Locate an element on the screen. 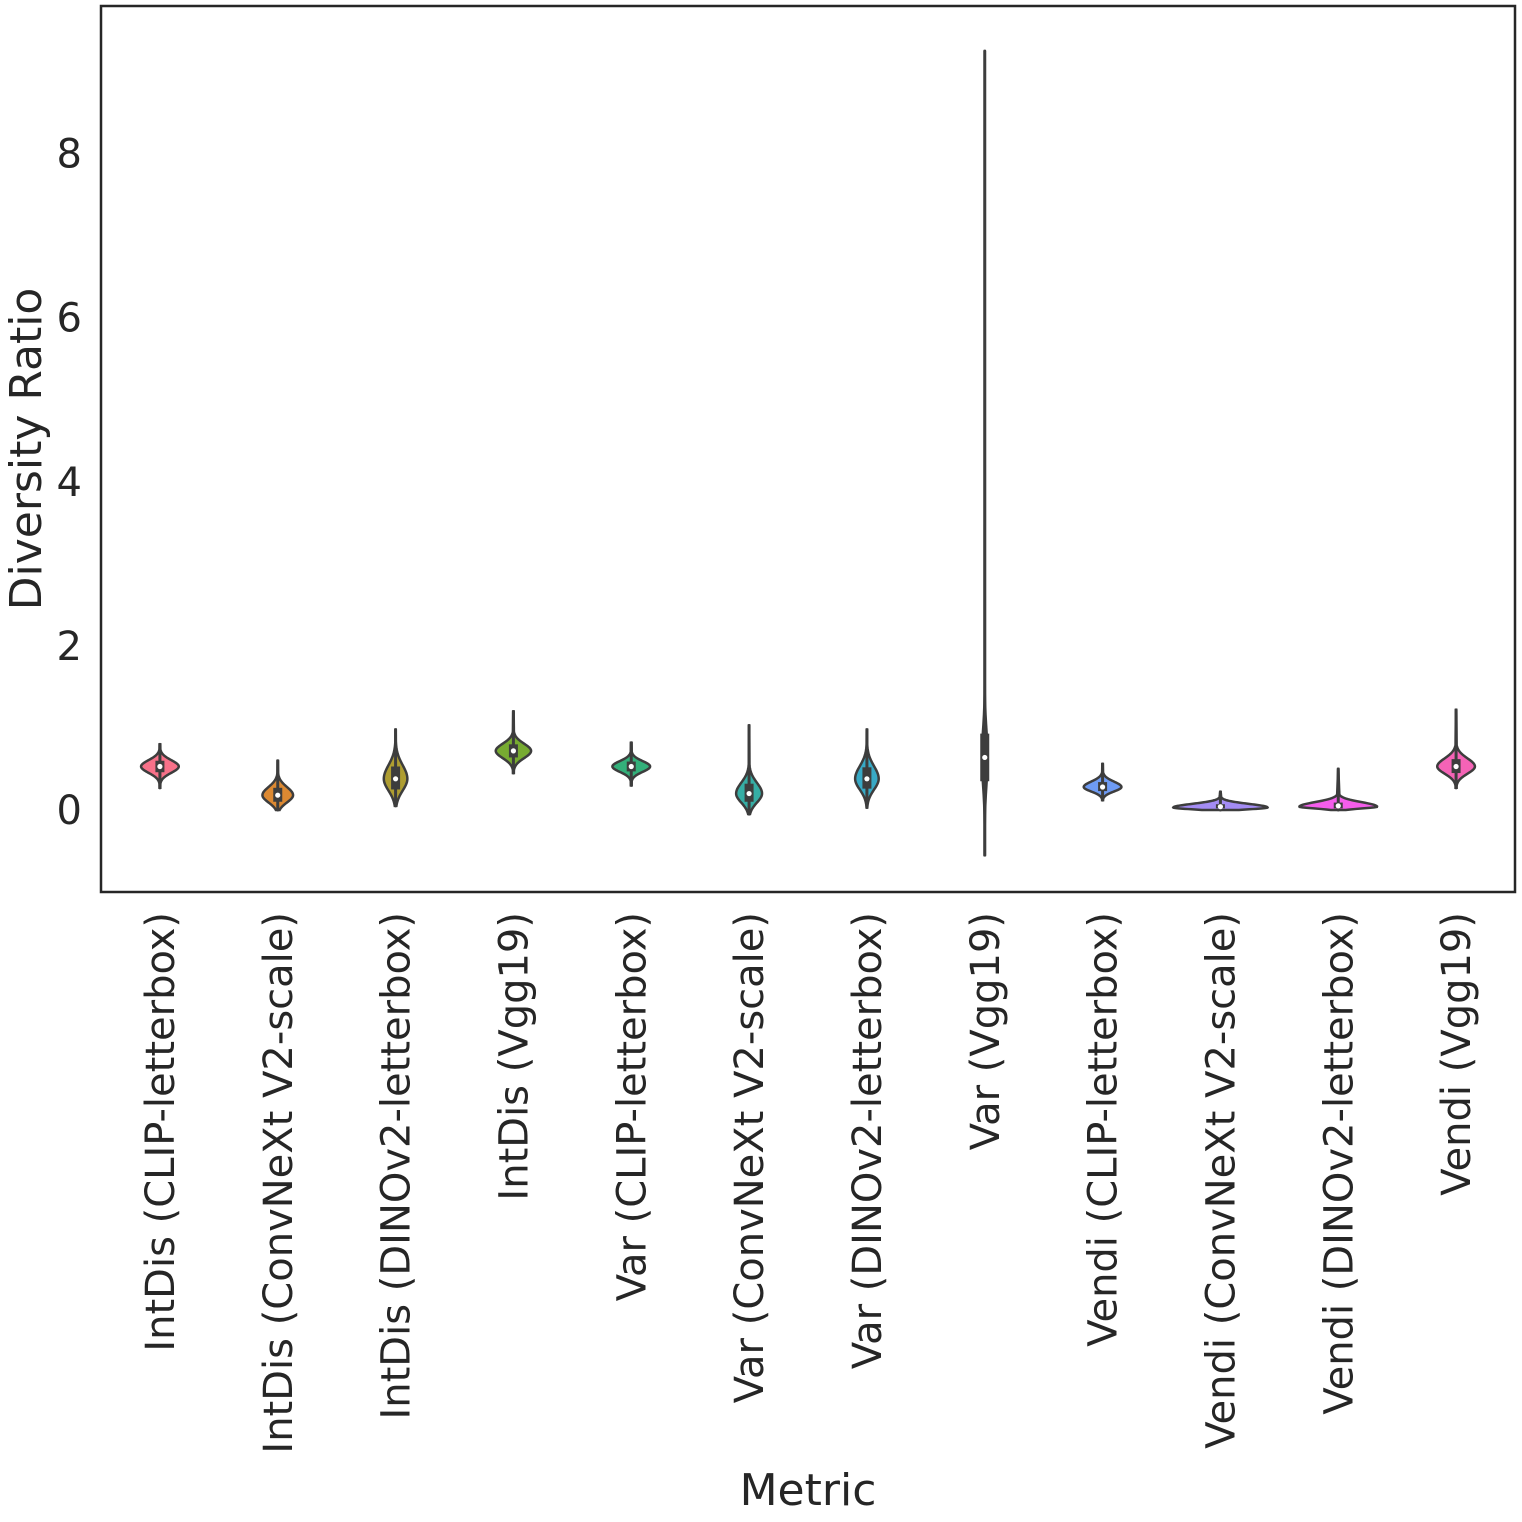 The image size is (1522, 1522). x-tick-label: IntDis (CLIP-letterbox) is located at coordinates (161, 1132).